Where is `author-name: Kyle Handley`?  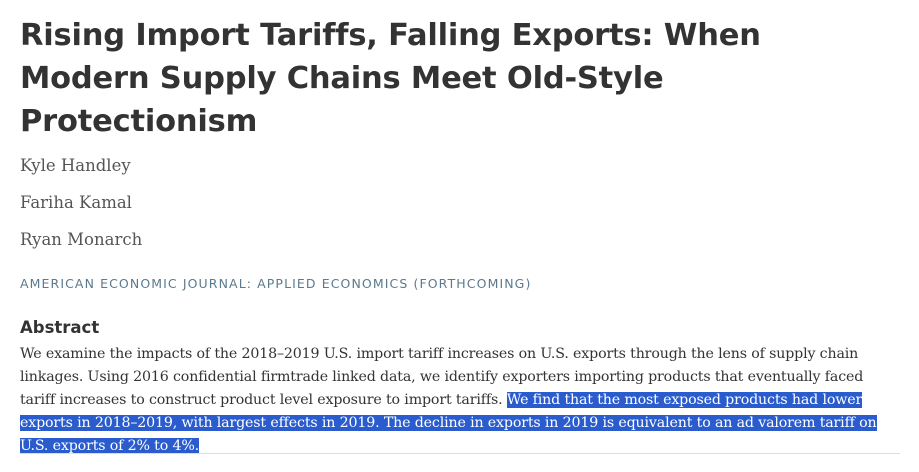
author-name: Kyle Handley is located at coordinates (75, 165).